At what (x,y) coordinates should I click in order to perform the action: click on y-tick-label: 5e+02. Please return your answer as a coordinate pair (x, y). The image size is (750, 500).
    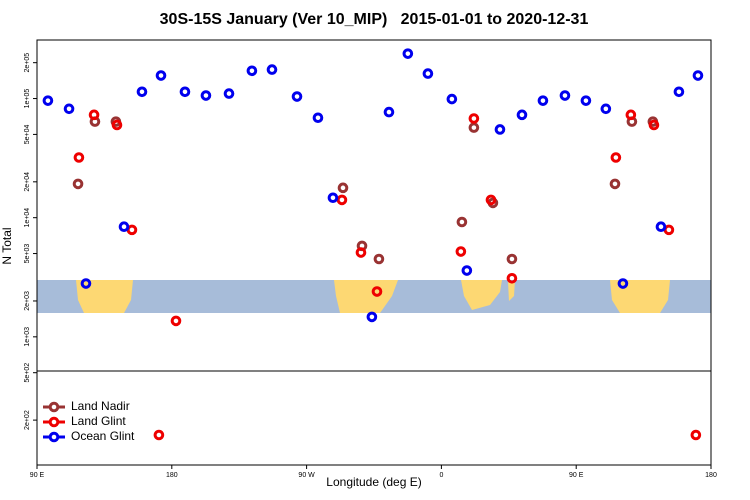
    Looking at the image, I should click on (27, 373).